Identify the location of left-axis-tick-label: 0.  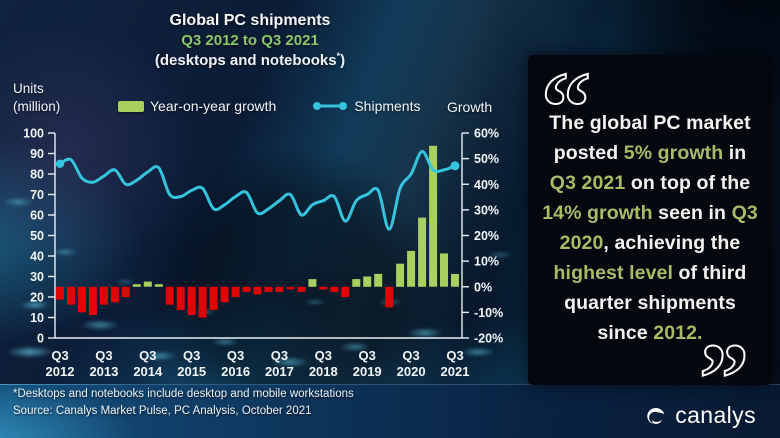
(40, 339).